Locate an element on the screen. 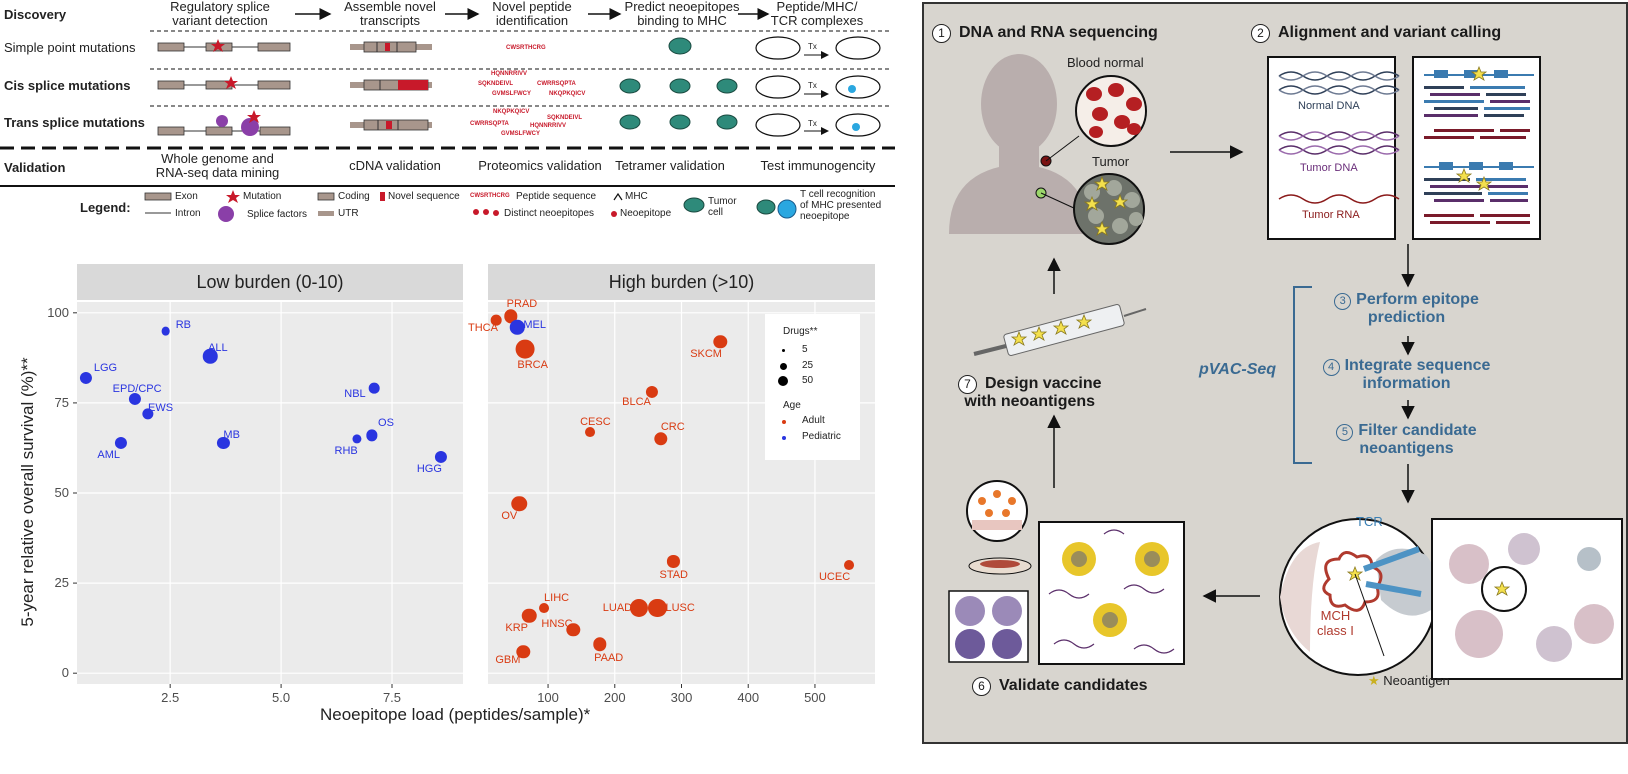 This screenshot has width=1628, height=774. step3-title: 3 Perform epitope prediction is located at coordinates (1406, 309).